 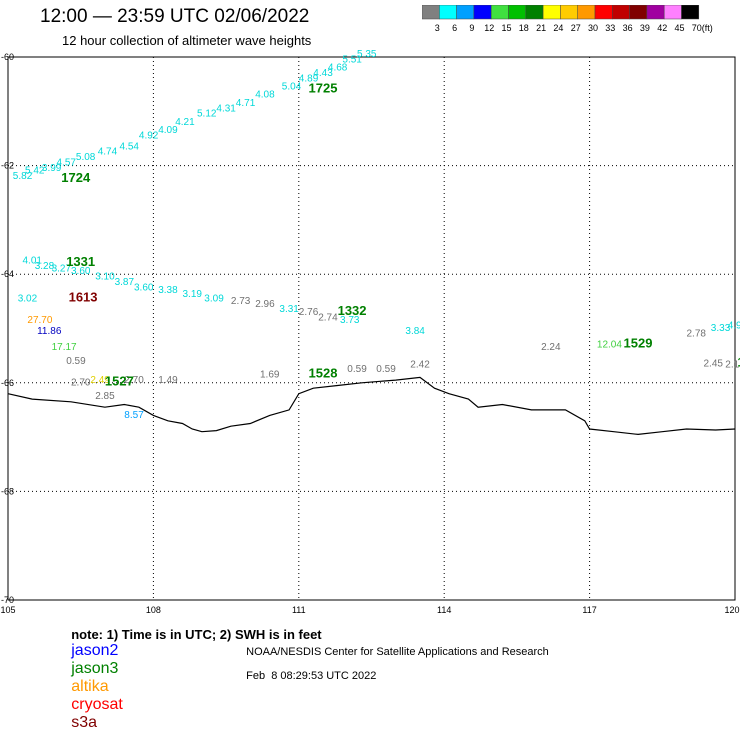 What do you see at coordinates (226, 108) in the screenshot?
I see `wave-height-value: 4.31` at bounding box center [226, 108].